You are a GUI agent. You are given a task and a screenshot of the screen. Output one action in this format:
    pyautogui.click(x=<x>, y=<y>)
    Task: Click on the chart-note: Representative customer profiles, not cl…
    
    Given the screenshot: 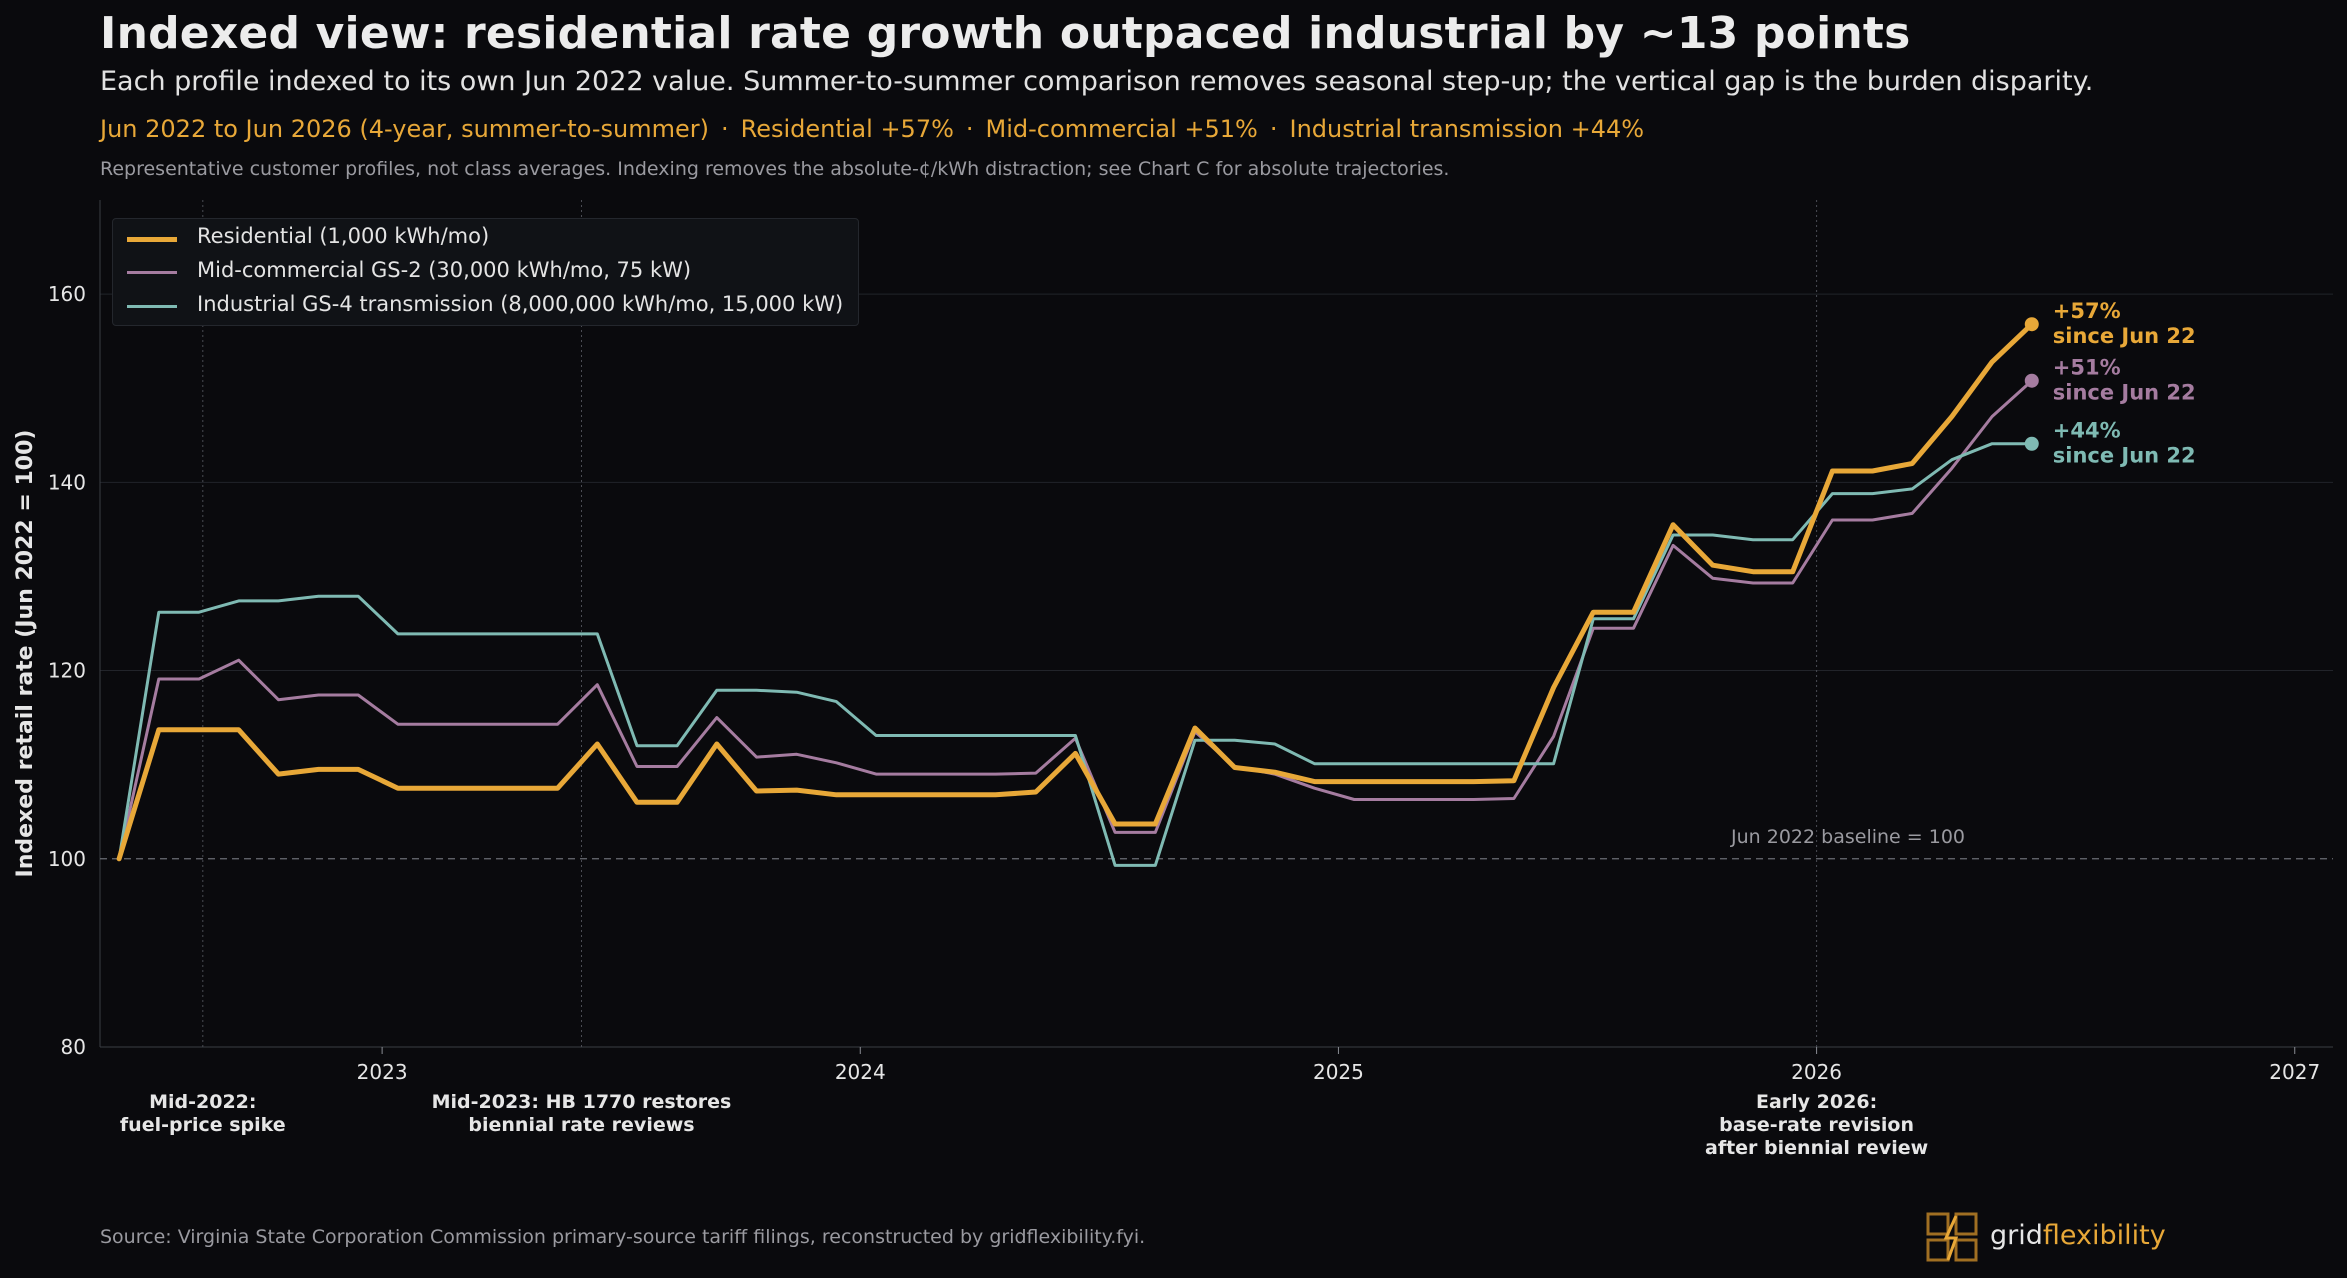 What is the action you would take?
    pyautogui.click(x=775, y=169)
    